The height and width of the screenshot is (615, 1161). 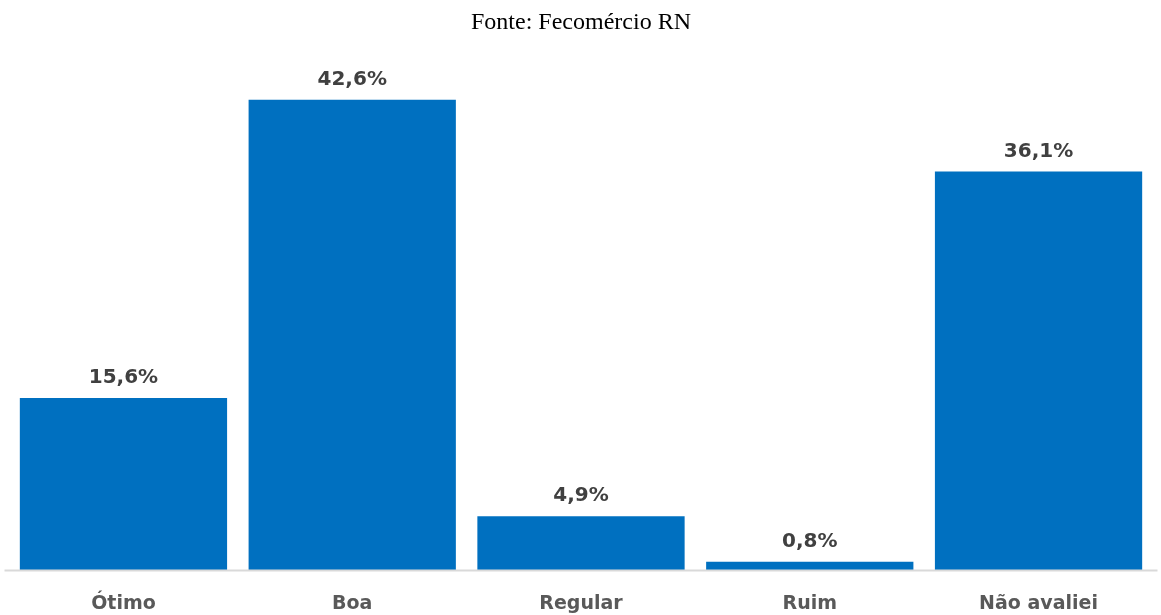 What do you see at coordinates (123, 376) in the screenshot?
I see `data-label: 15,6%` at bounding box center [123, 376].